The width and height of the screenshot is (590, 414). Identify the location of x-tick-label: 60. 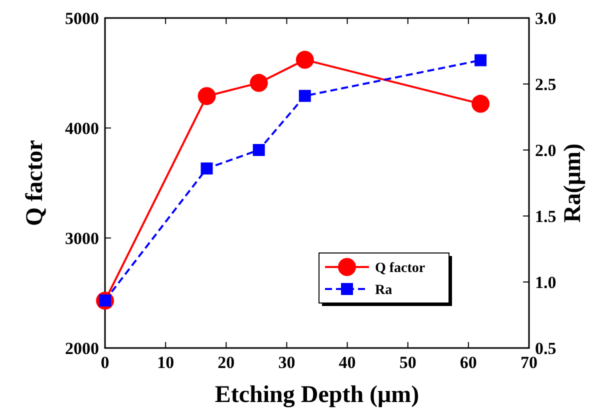
(468, 362).